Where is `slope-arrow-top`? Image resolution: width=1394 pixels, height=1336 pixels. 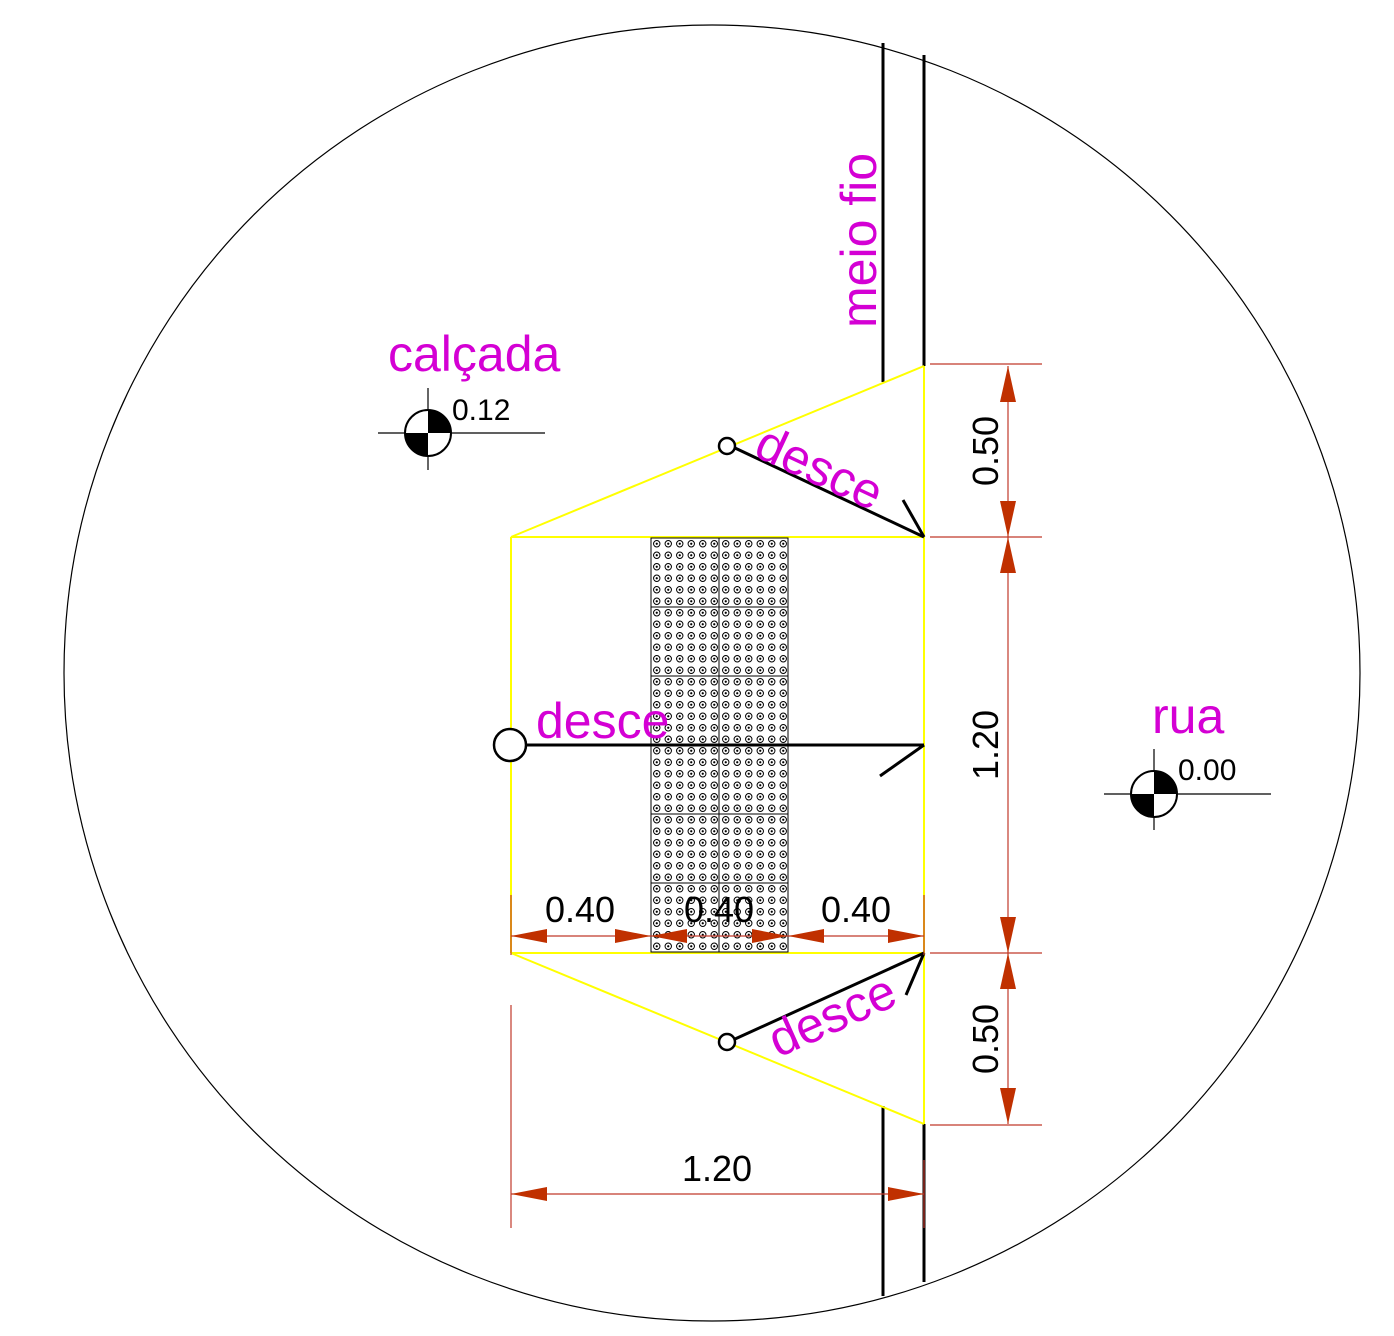
slope-arrow-top is located at coordinates (821, 487).